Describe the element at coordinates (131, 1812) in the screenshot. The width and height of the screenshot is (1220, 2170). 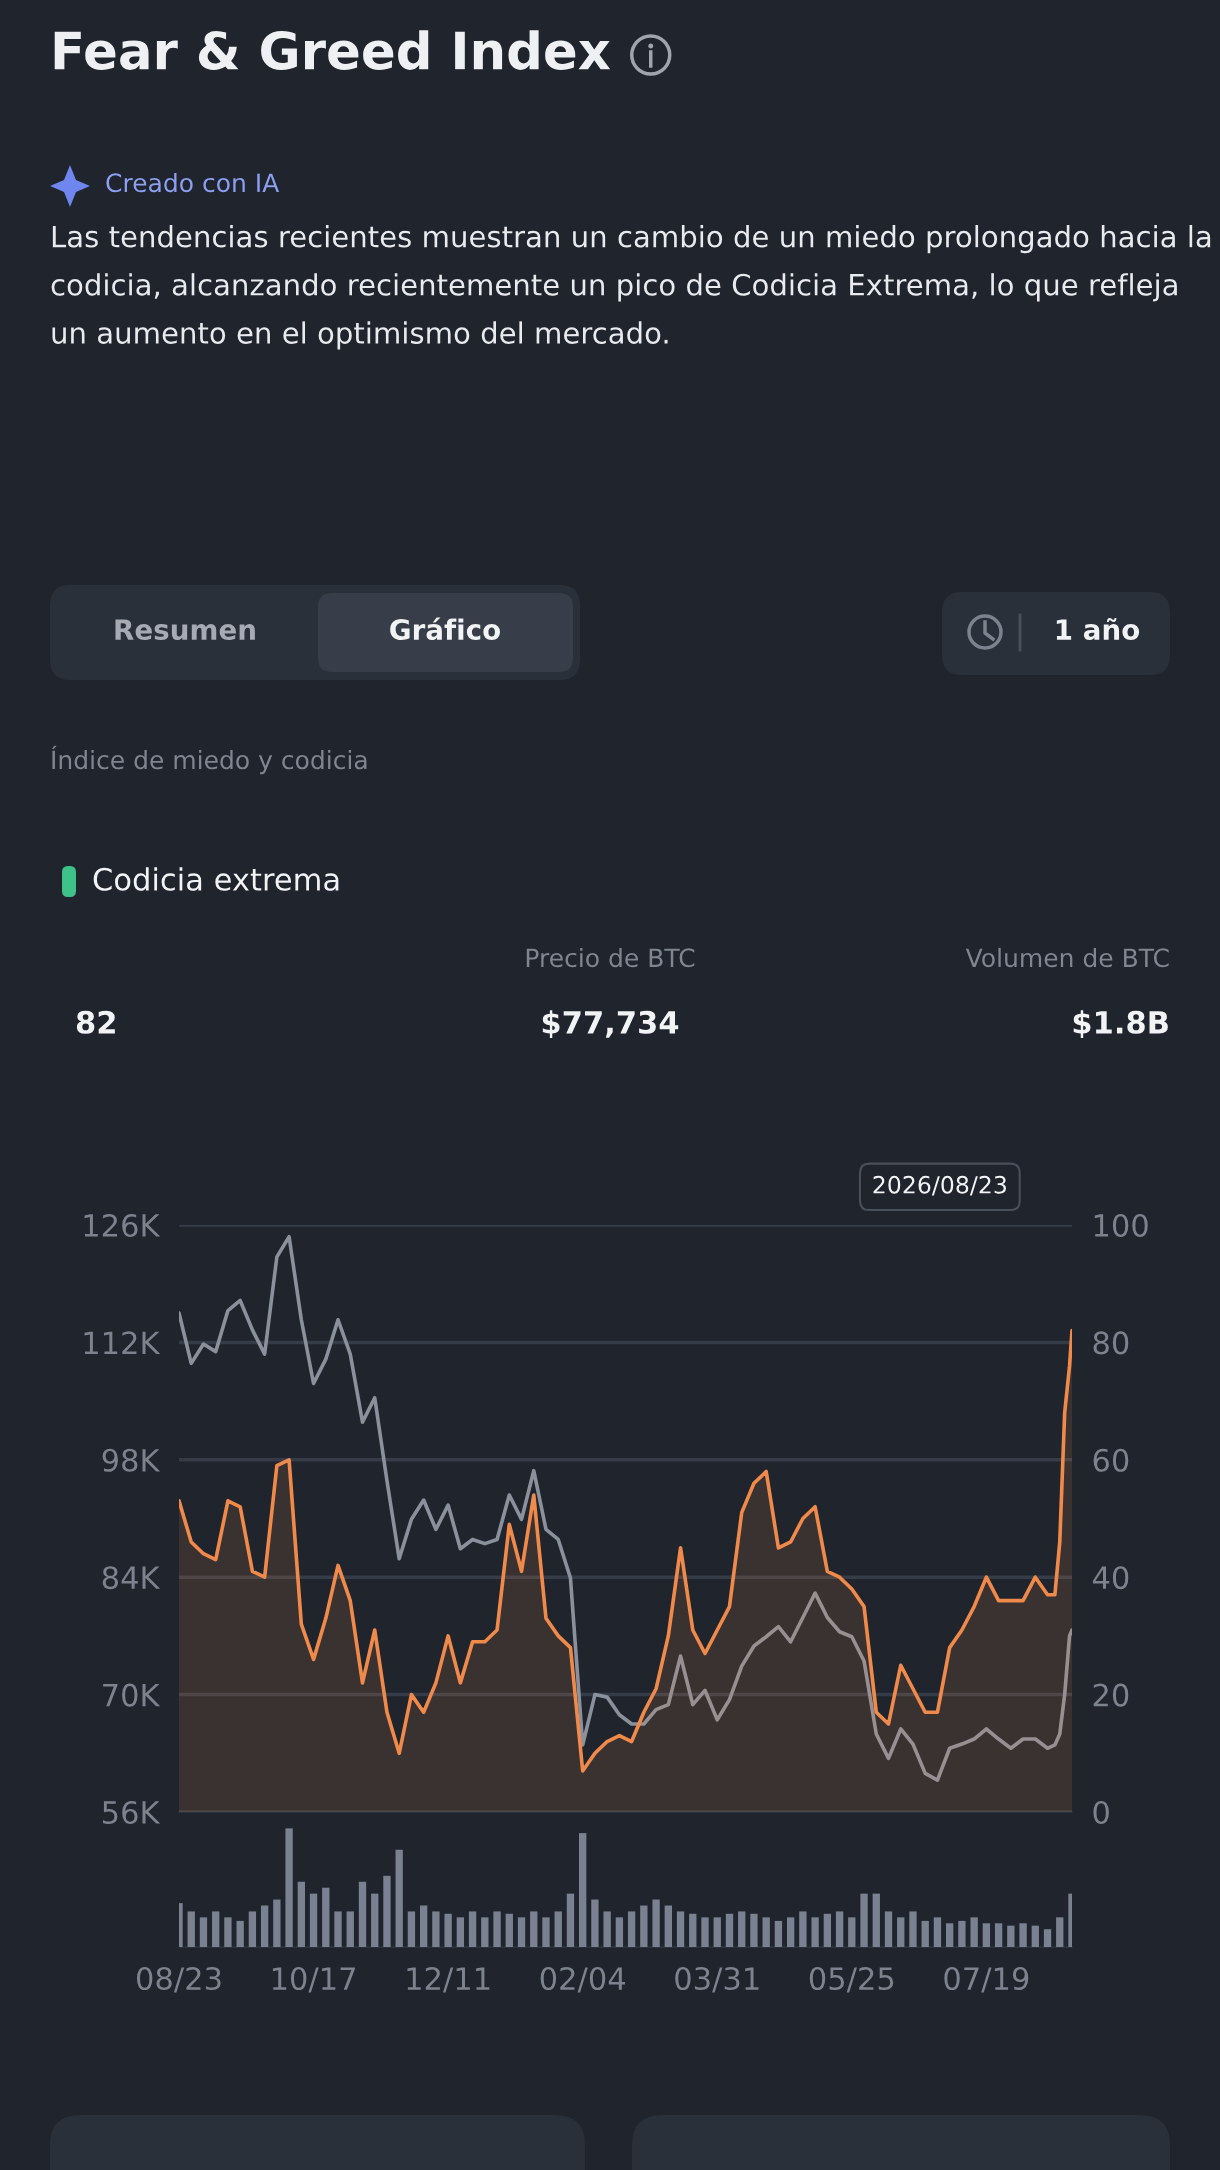
I see `y-tick-label: 56K` at that location.